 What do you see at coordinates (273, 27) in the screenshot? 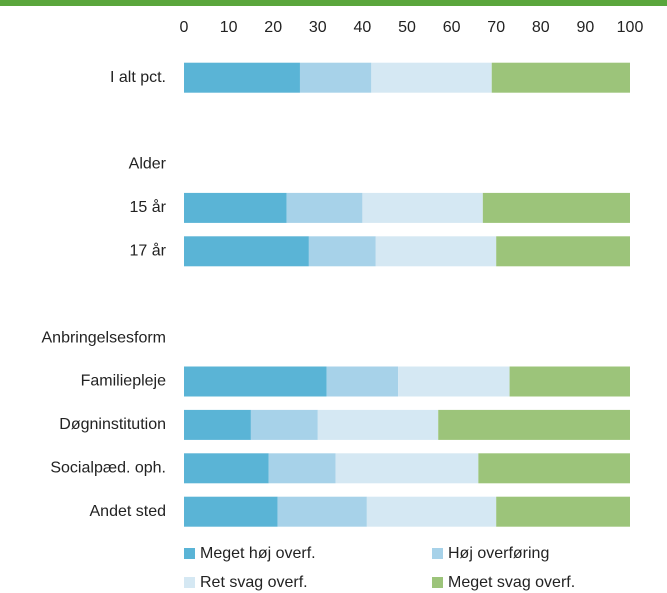
I see `x-tick-label: 20` at bounding box center [273, 27].